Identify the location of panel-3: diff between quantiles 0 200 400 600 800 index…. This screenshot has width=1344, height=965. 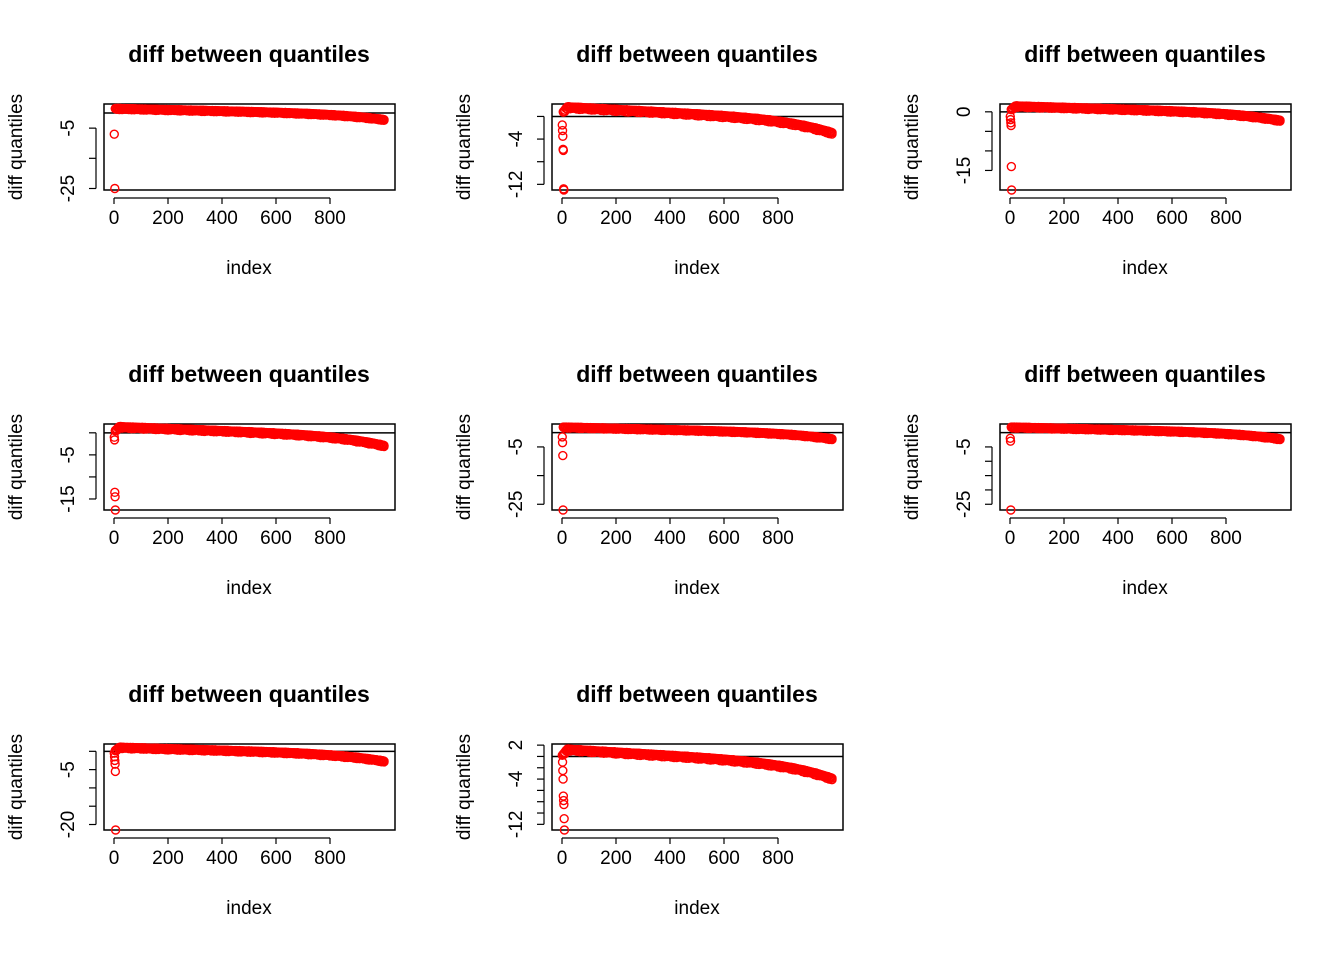
(1097, 160).